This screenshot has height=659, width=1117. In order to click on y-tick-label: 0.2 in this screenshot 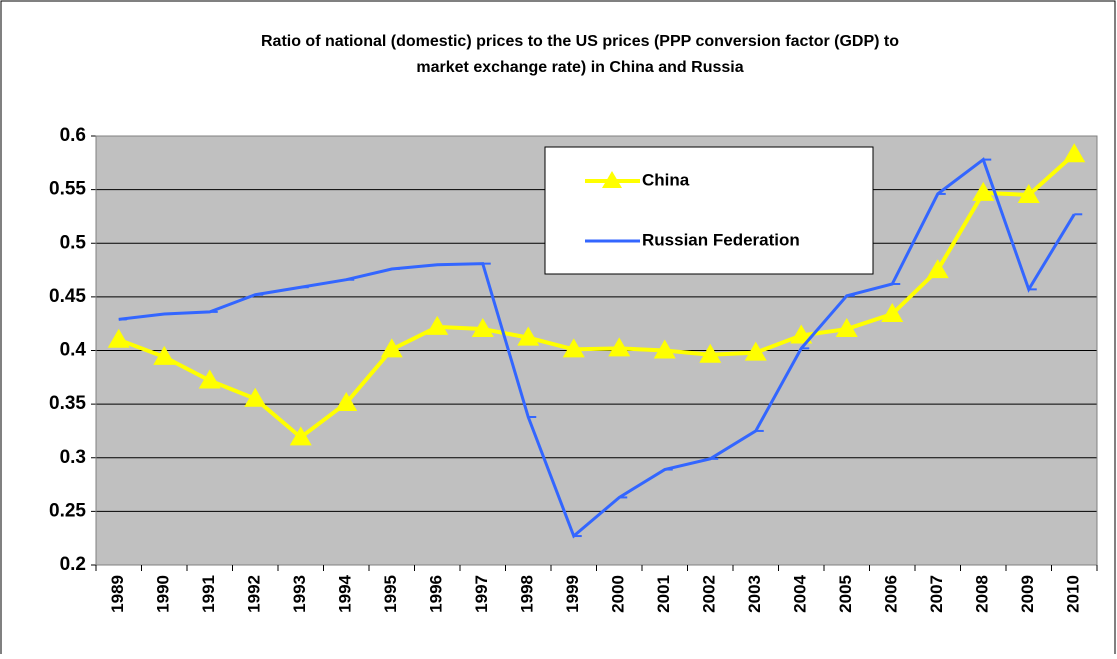, I will do `click(73, 564)`.